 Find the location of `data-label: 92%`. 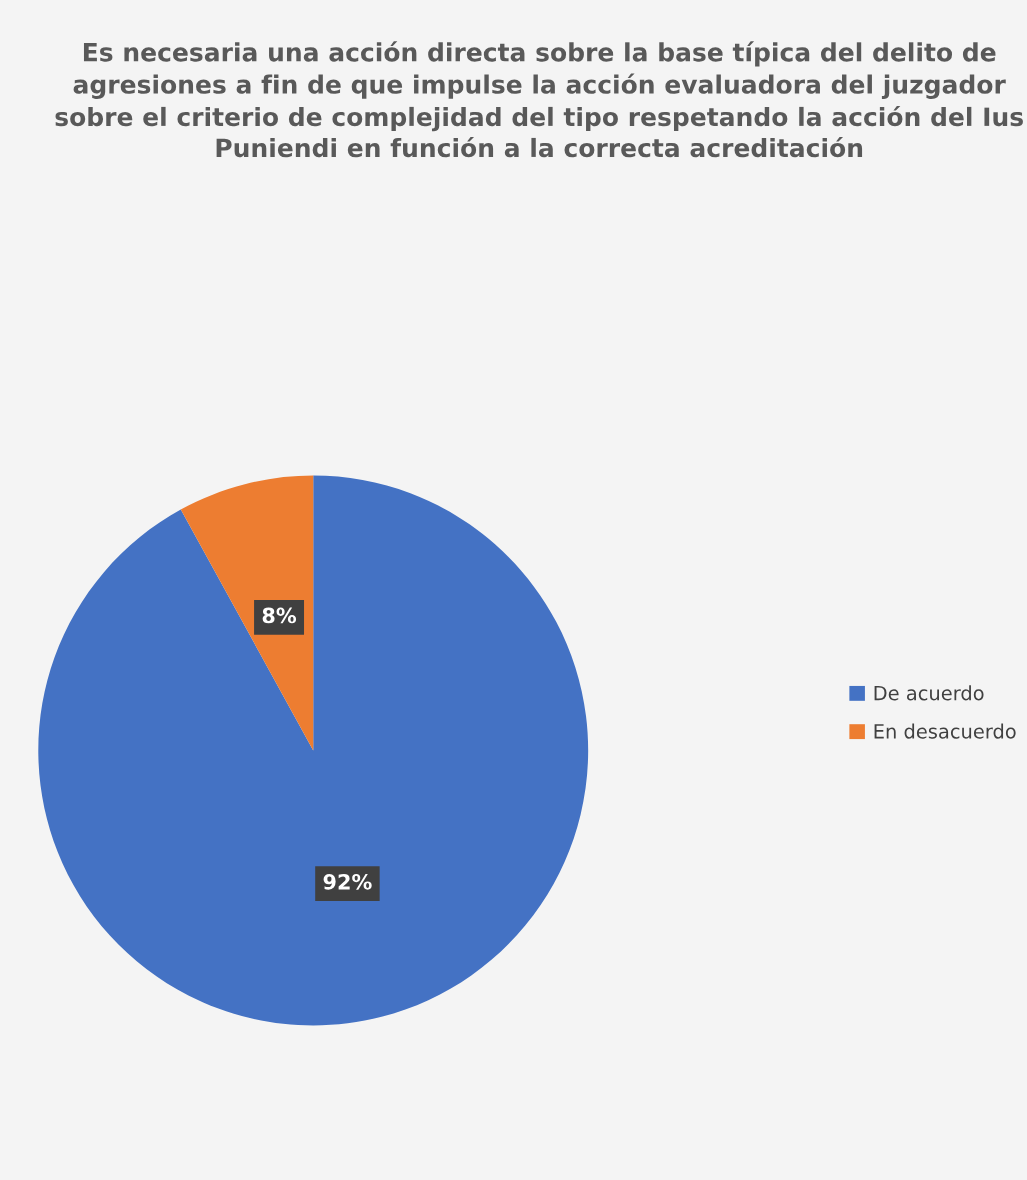

data-label: 92% is located at coordinates (347, 881).